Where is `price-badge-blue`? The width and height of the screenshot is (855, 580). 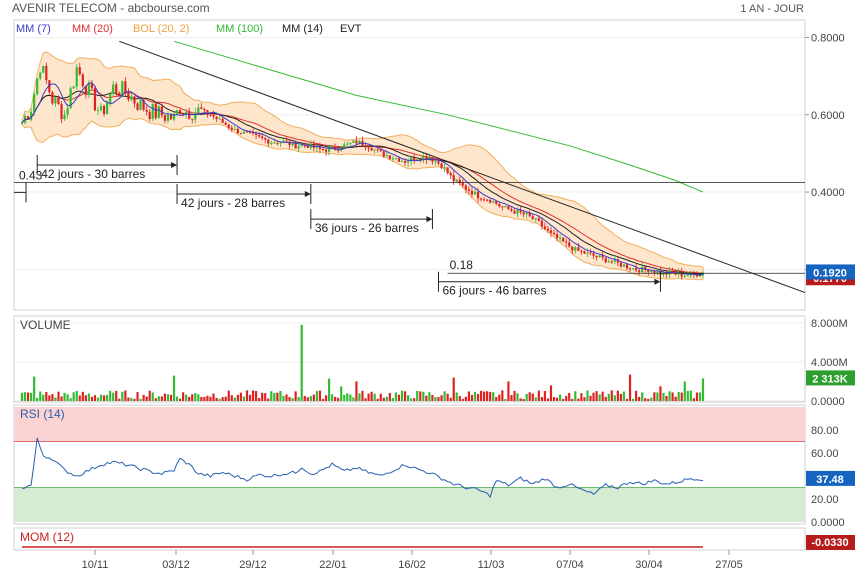 price-badge-blue is located at coordinates (830, 272).